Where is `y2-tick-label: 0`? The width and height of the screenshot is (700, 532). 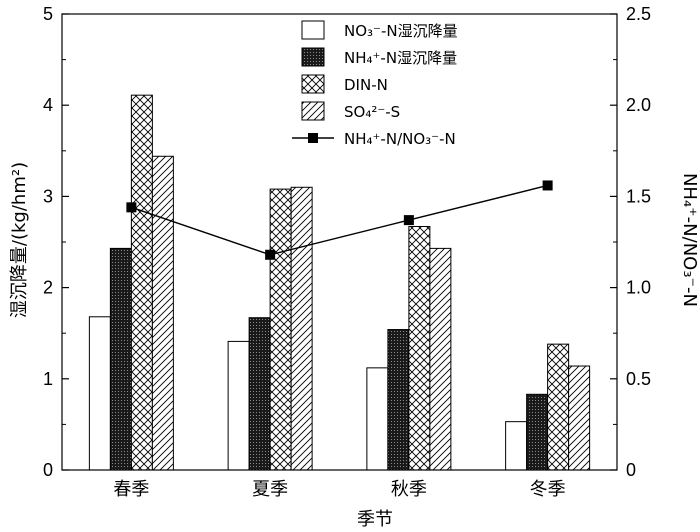
y2-tick-label: 0 is located at coordinates (631, 470).